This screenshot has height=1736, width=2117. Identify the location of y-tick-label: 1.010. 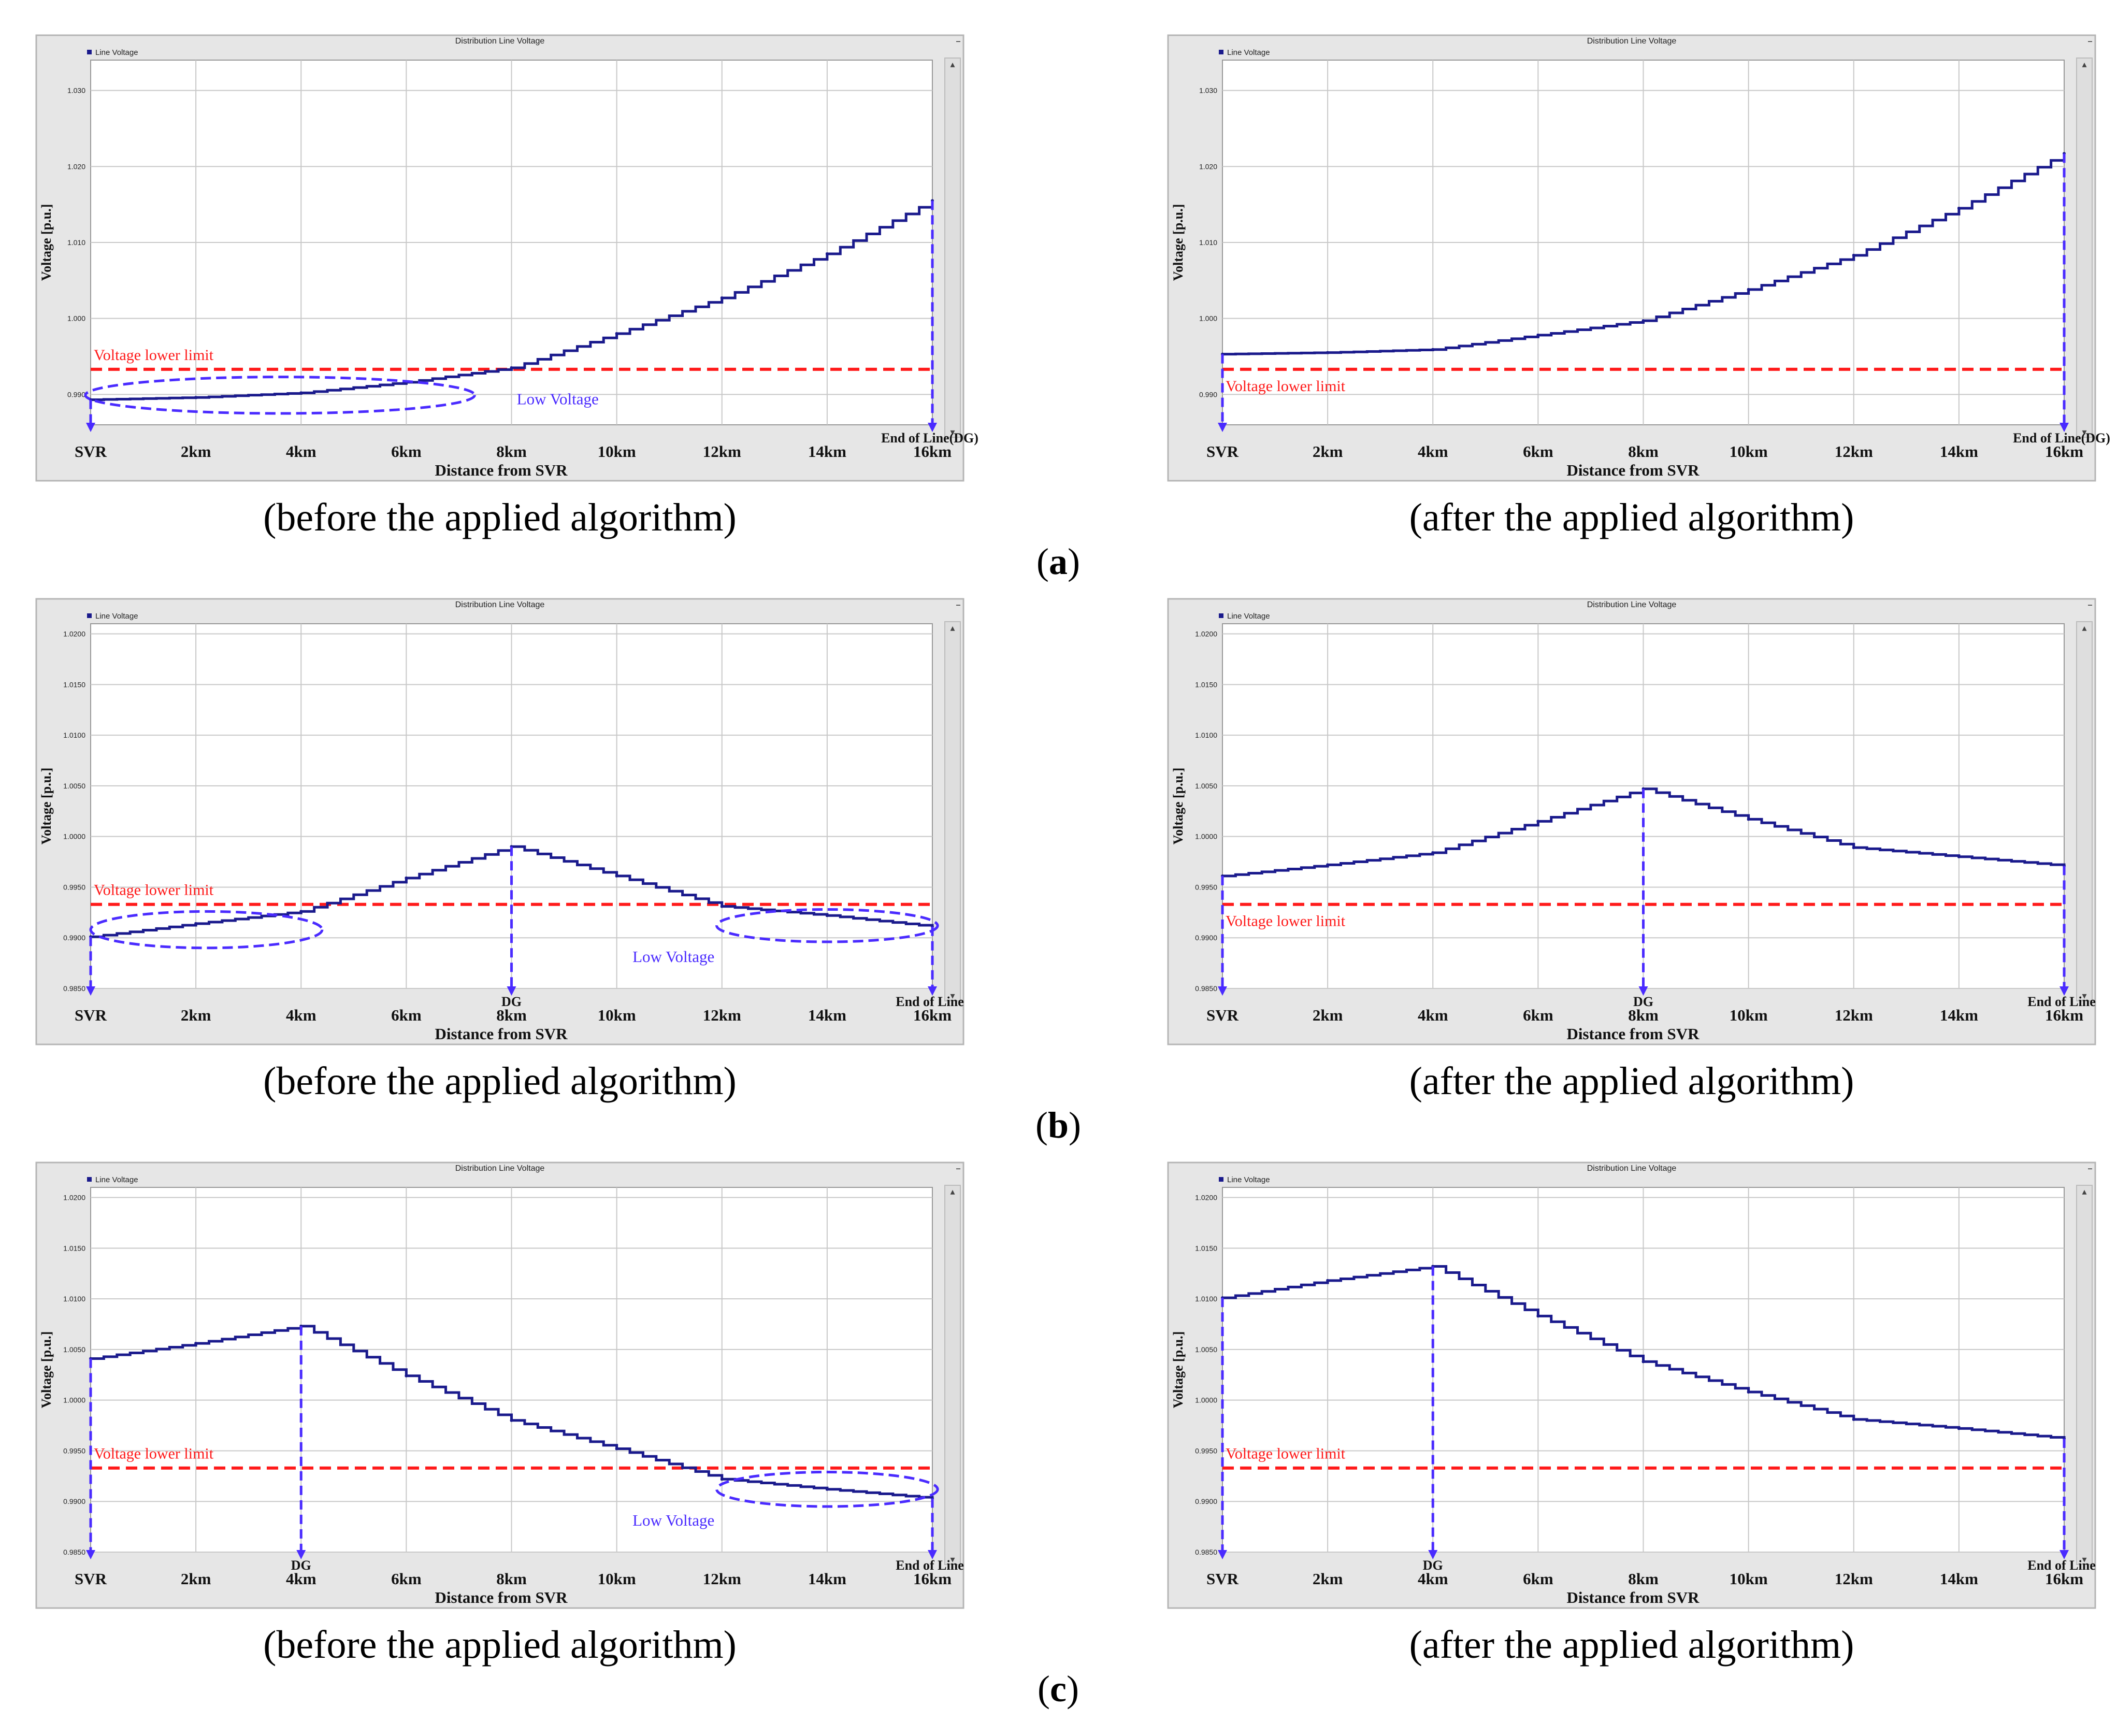
(76, 242).